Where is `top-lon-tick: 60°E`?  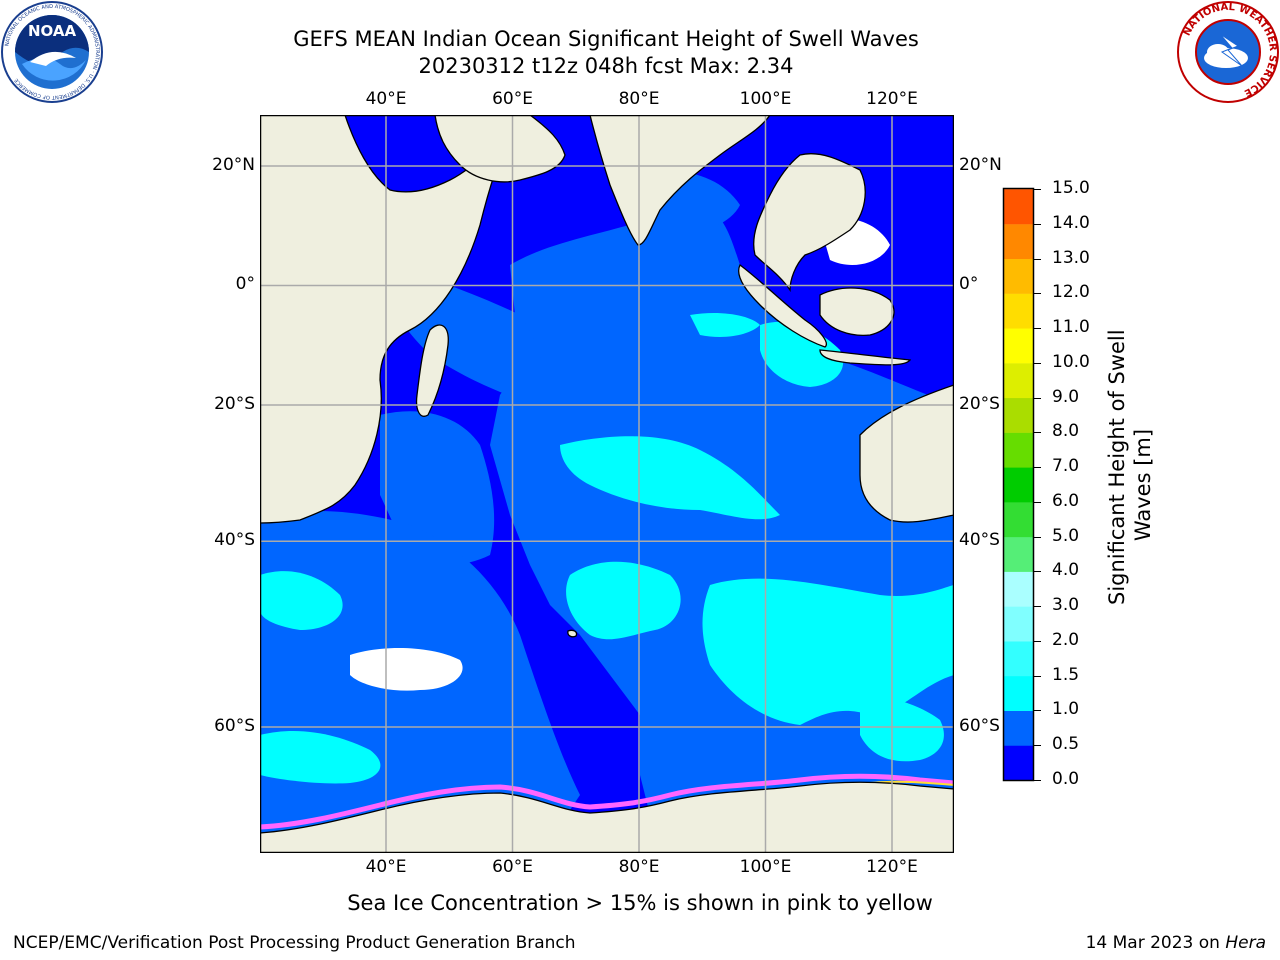
top-lon-tick: 60°E is located at coordinates (512, 99).